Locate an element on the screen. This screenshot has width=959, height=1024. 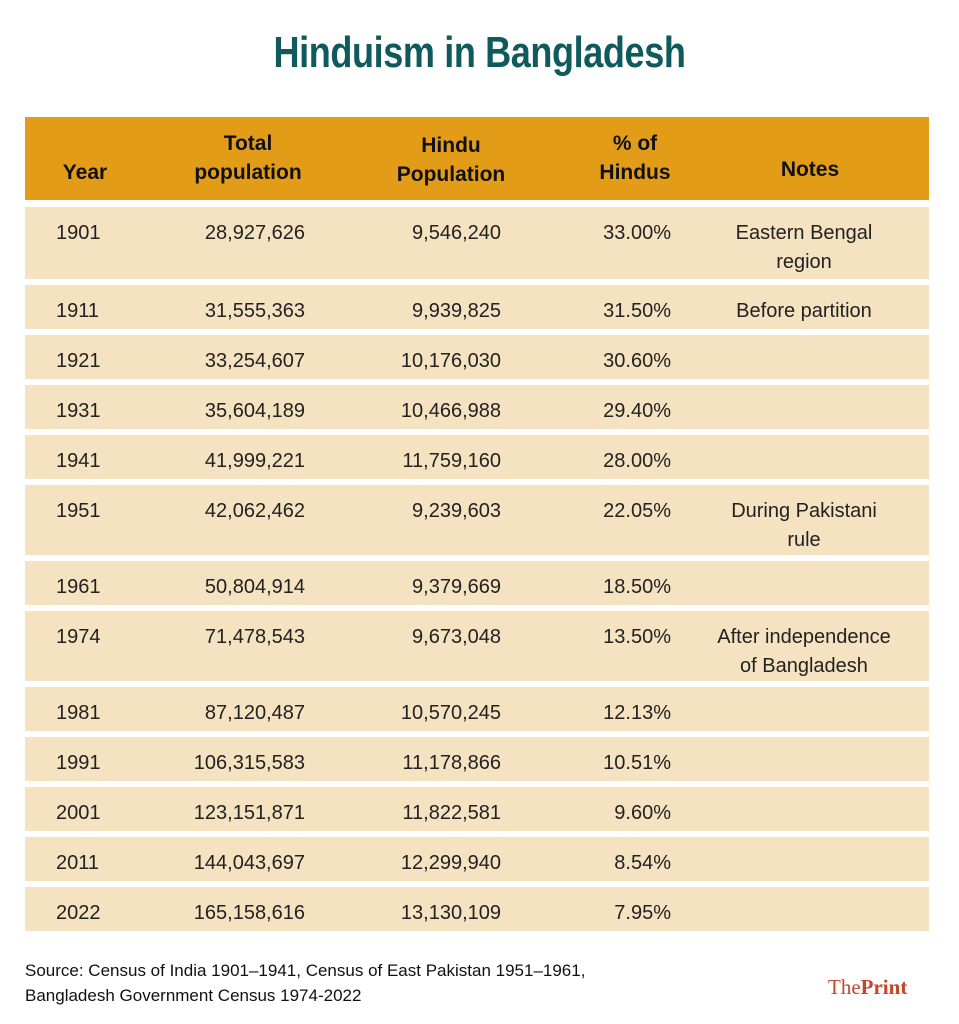
hindu-population-cell: 9,239,603 is located at coordinates (456, 511).